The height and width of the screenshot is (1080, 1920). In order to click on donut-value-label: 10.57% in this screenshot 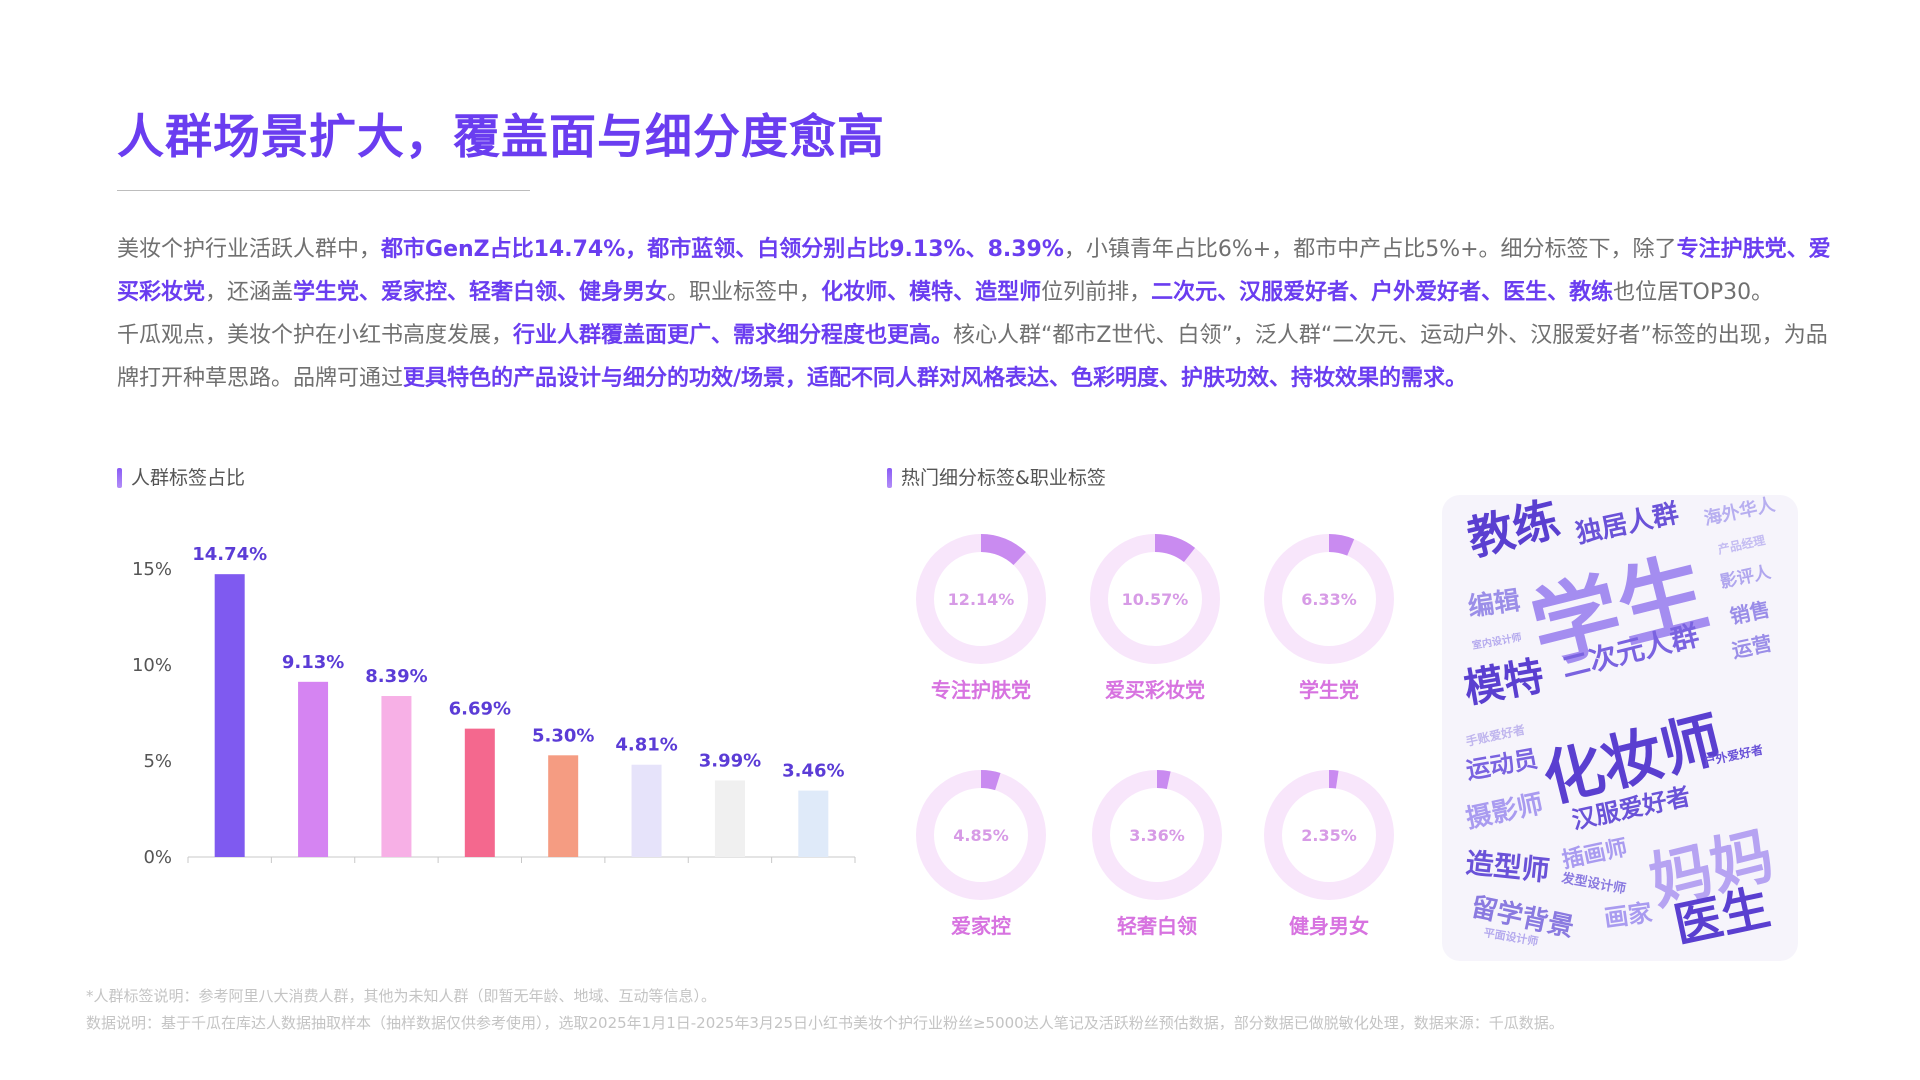, I will do `click(1155, 599)`.